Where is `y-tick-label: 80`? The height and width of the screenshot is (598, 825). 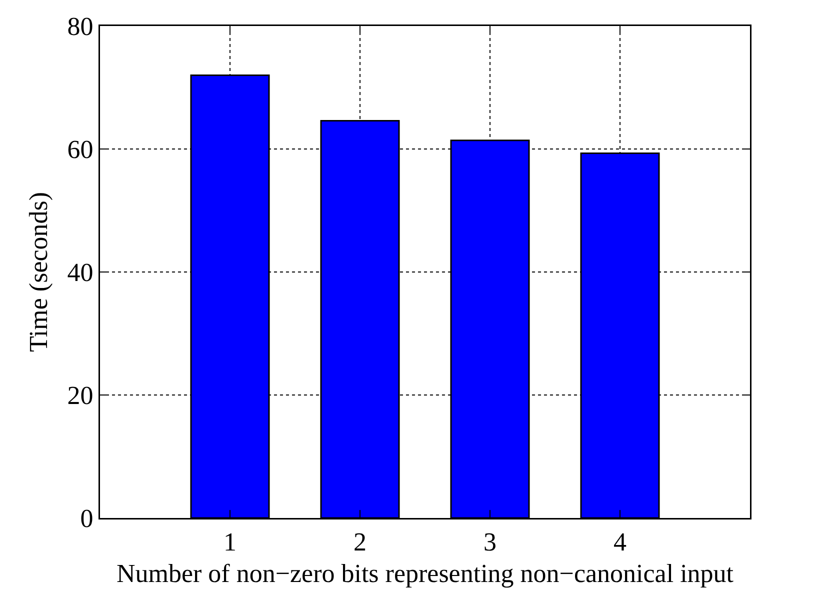 y-tick-label: 80 is located at coordinates (80, 27).